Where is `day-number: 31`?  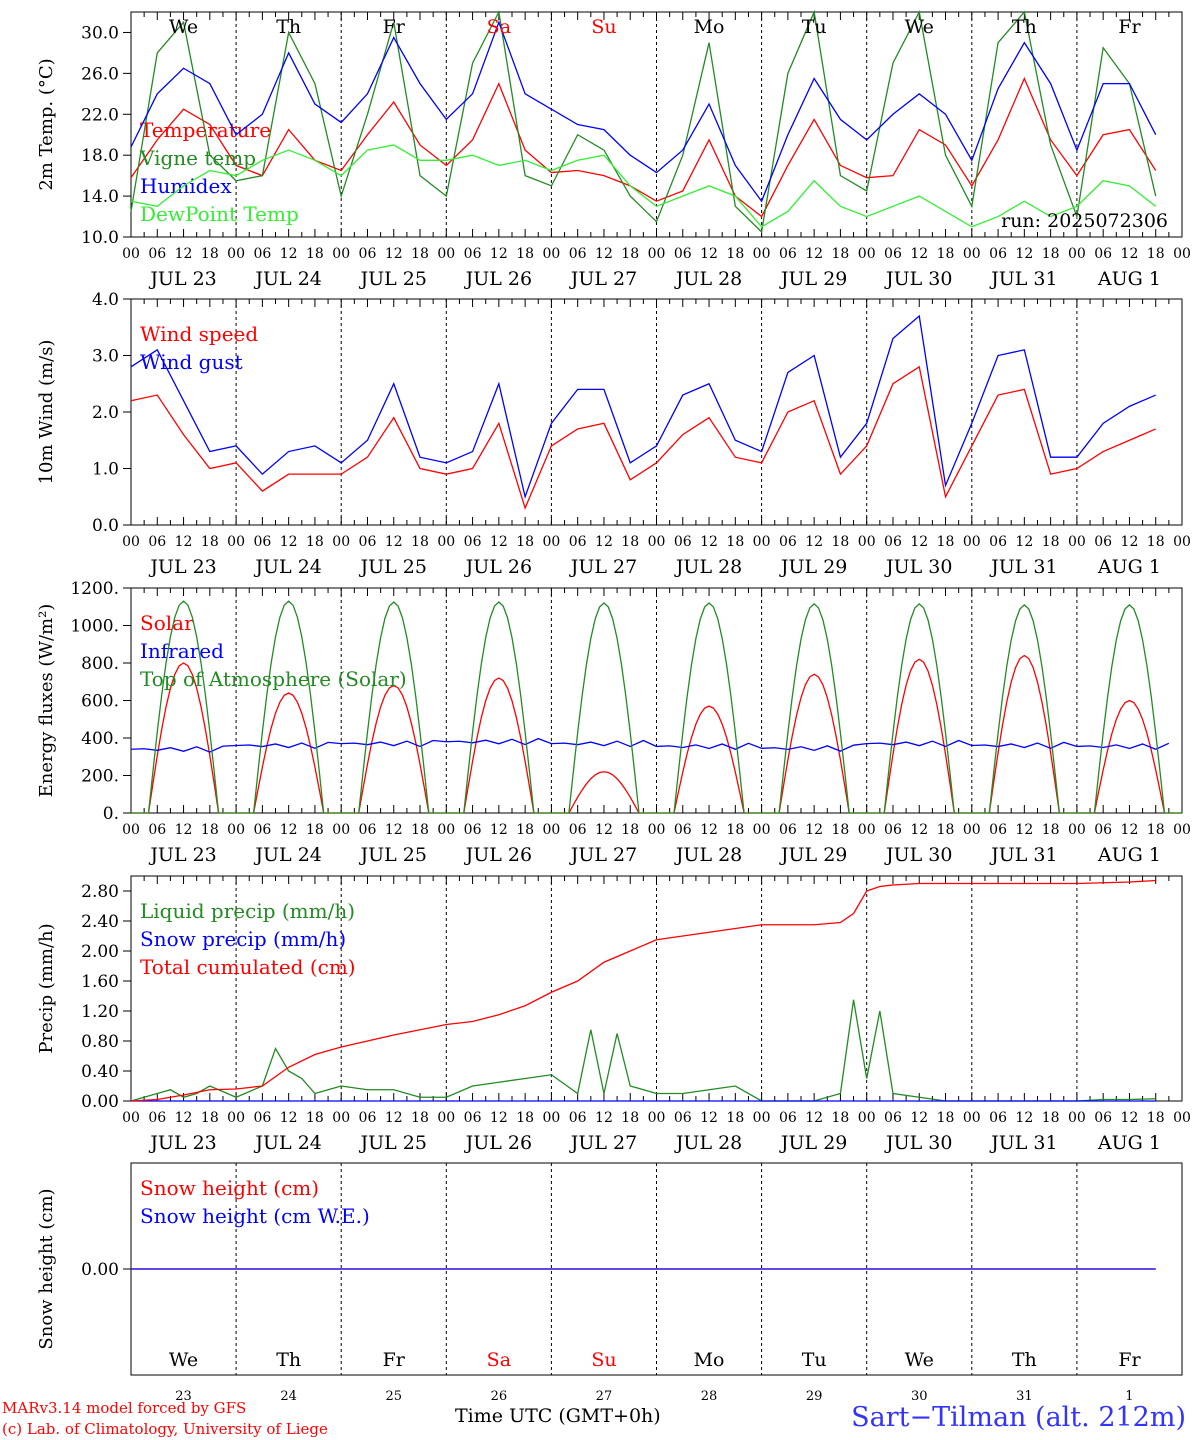
day-number: 31 is located at coordinates (1024, 1396).